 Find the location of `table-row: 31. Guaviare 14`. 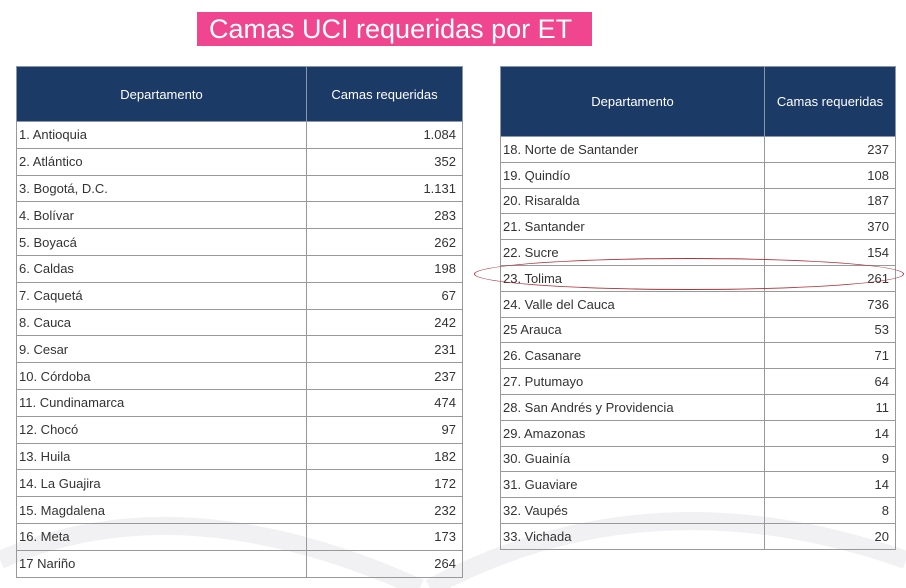

table-row: 31. Guaviare 14 is located at coordinates (698, 485).